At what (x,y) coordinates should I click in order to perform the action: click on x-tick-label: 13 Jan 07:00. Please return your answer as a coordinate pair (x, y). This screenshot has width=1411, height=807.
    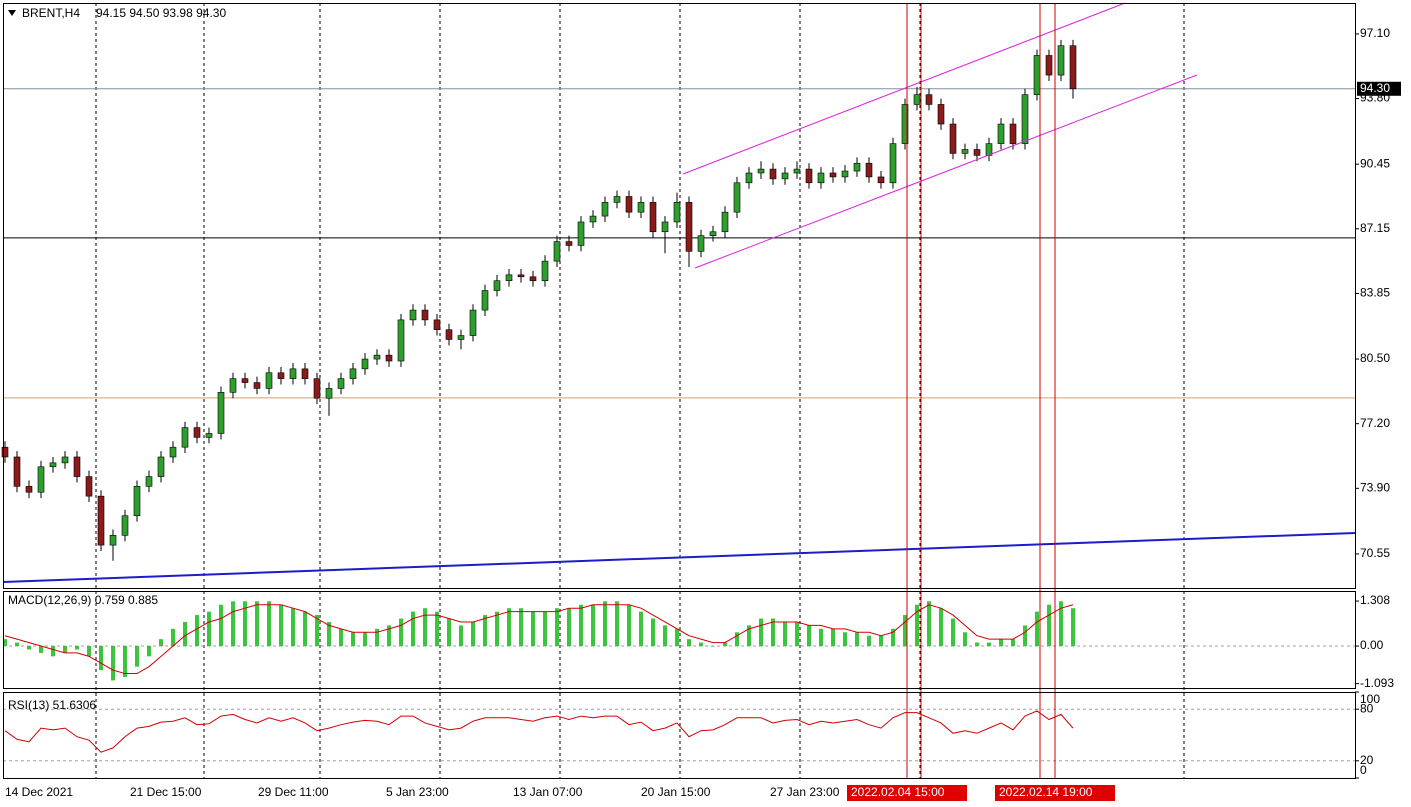
    Looking at the image, I should click on (548, 792).